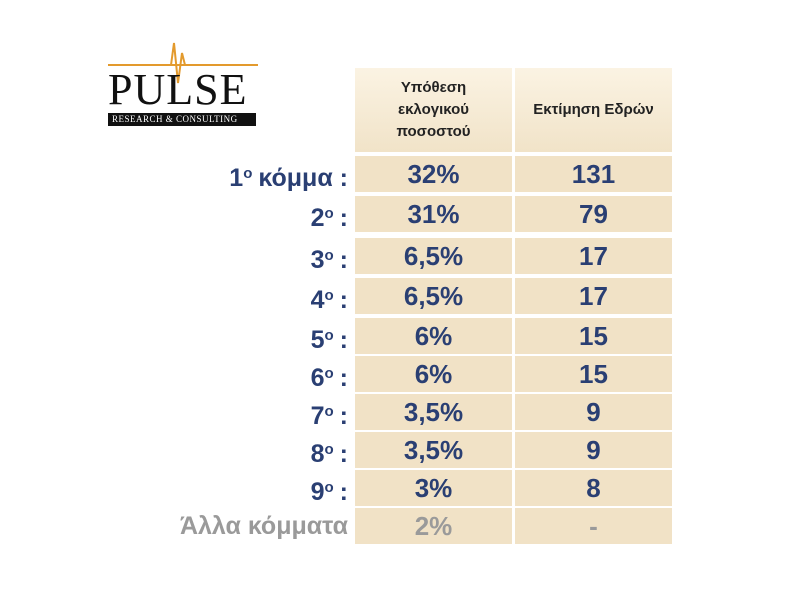 The height and width of the screenshot is (599, 800). What do you see at coordinates (183, 336) in the screenshot?
I see `row-label: 5ο:` at bounding box center [183, 336].